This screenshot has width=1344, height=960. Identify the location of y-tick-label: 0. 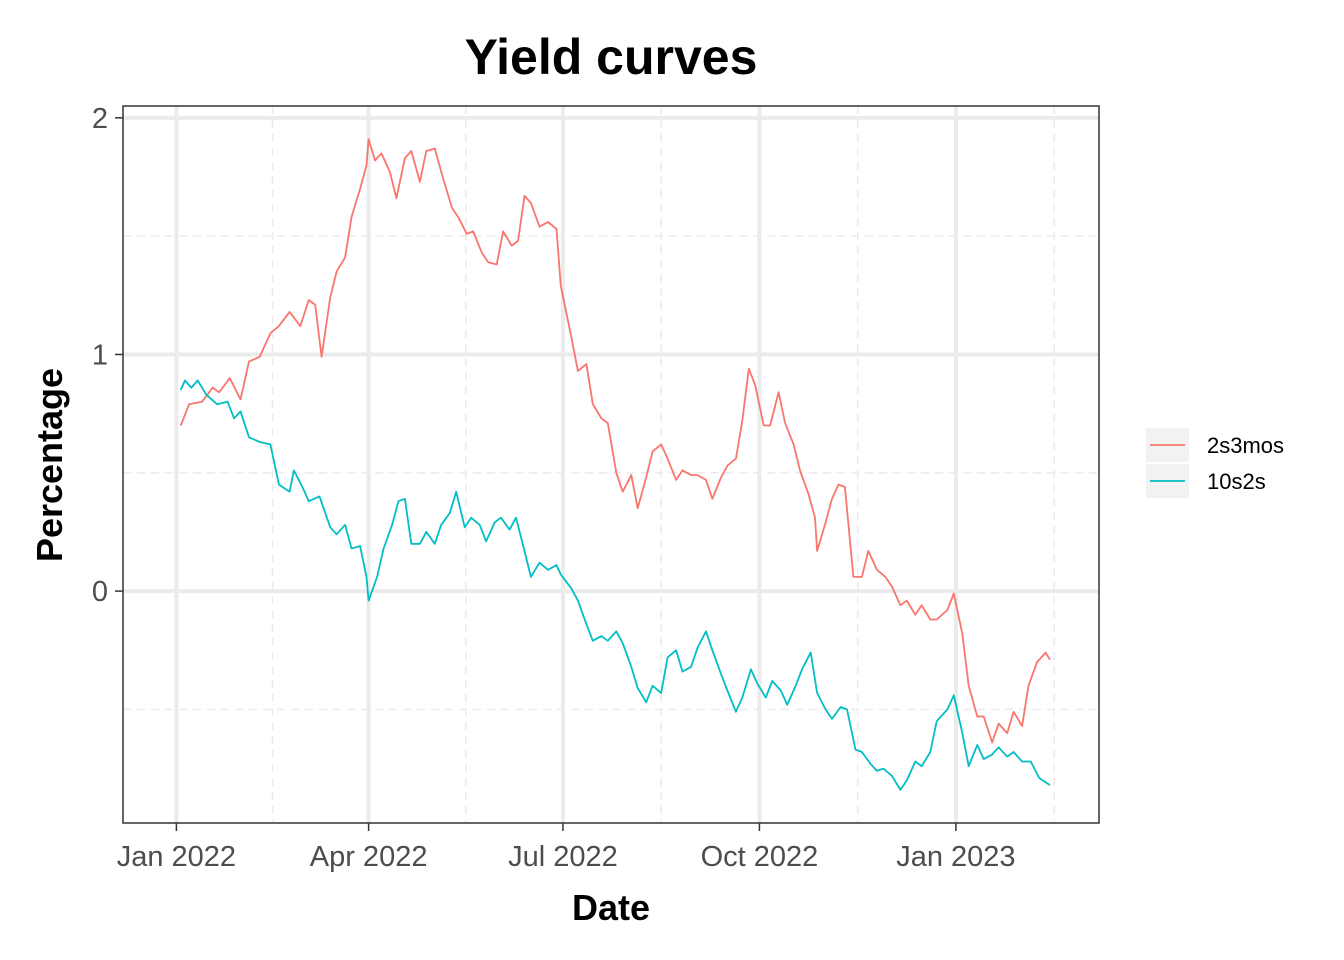
(100, 592).